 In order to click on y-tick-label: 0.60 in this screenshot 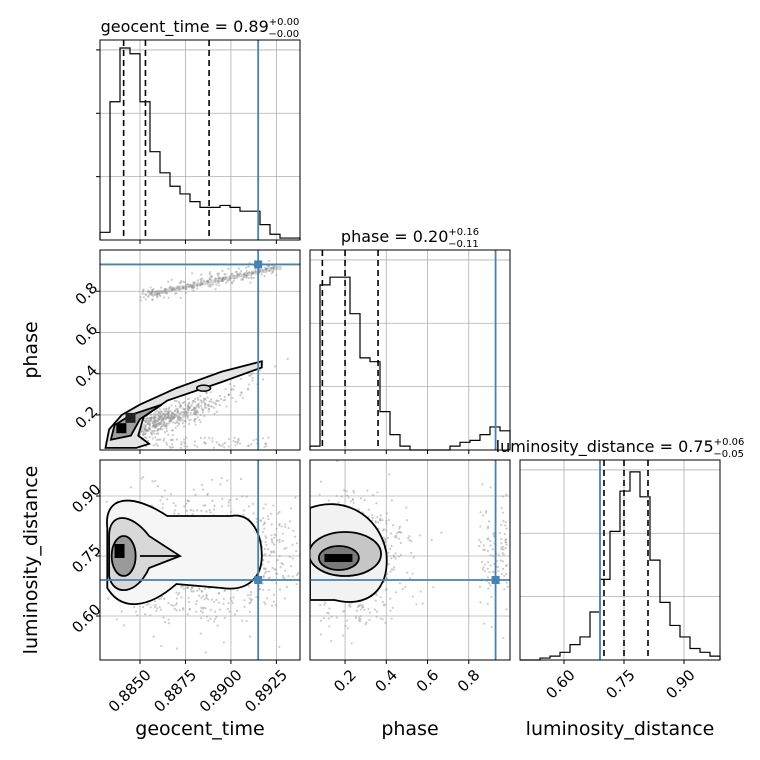, I will do `click(86, 618)`.